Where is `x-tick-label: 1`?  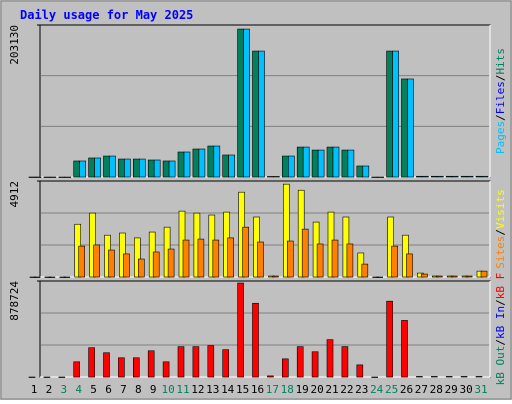
x-tick-label: 1 is located at coordinates (34, 389).